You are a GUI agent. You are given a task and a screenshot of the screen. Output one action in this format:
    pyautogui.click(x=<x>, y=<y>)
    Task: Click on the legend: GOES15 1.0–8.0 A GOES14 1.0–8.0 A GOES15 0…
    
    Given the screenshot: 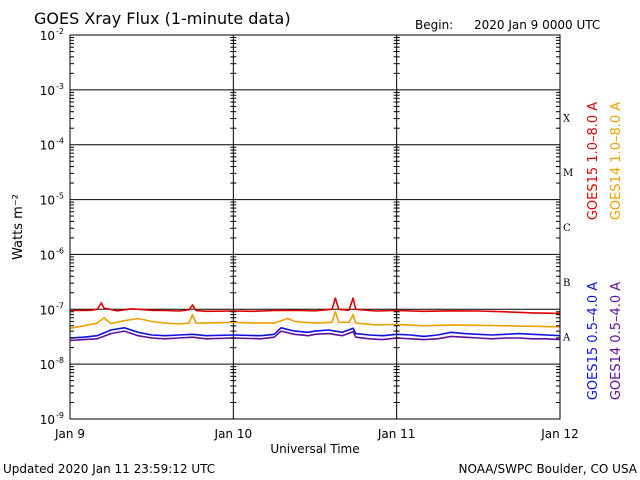 What is the action you would take?
    pyautogui.click(x=605, y=251)
    